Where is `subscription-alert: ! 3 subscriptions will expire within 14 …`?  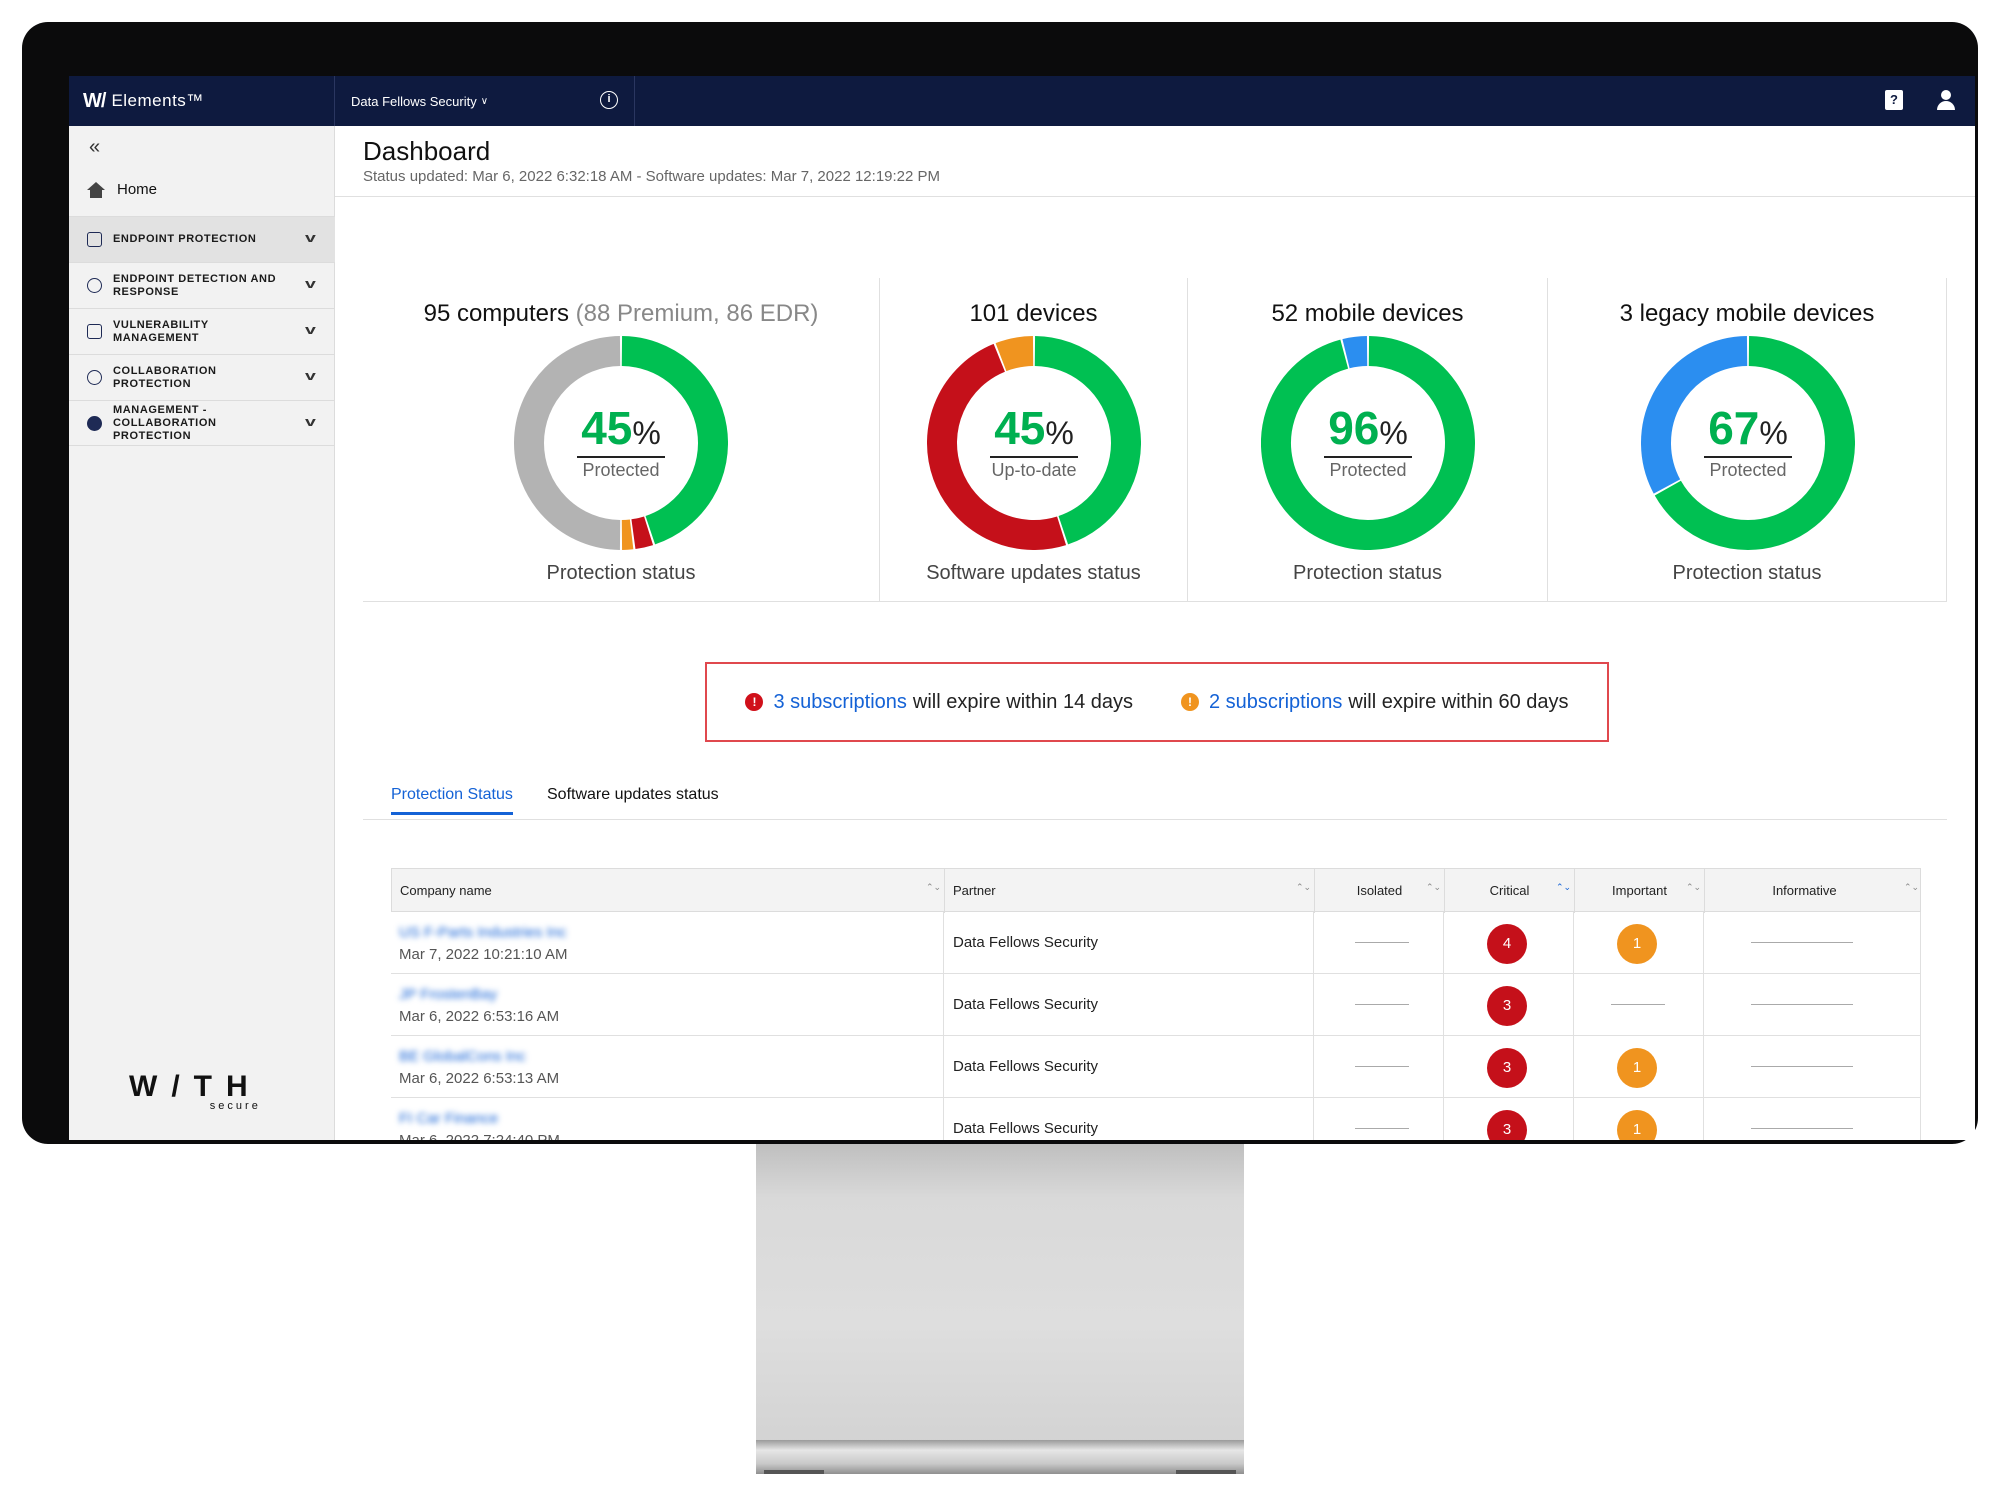
subscription-alert: ! 3 subscriptions will expire within 14 … is located at coordinates (1157, 702).